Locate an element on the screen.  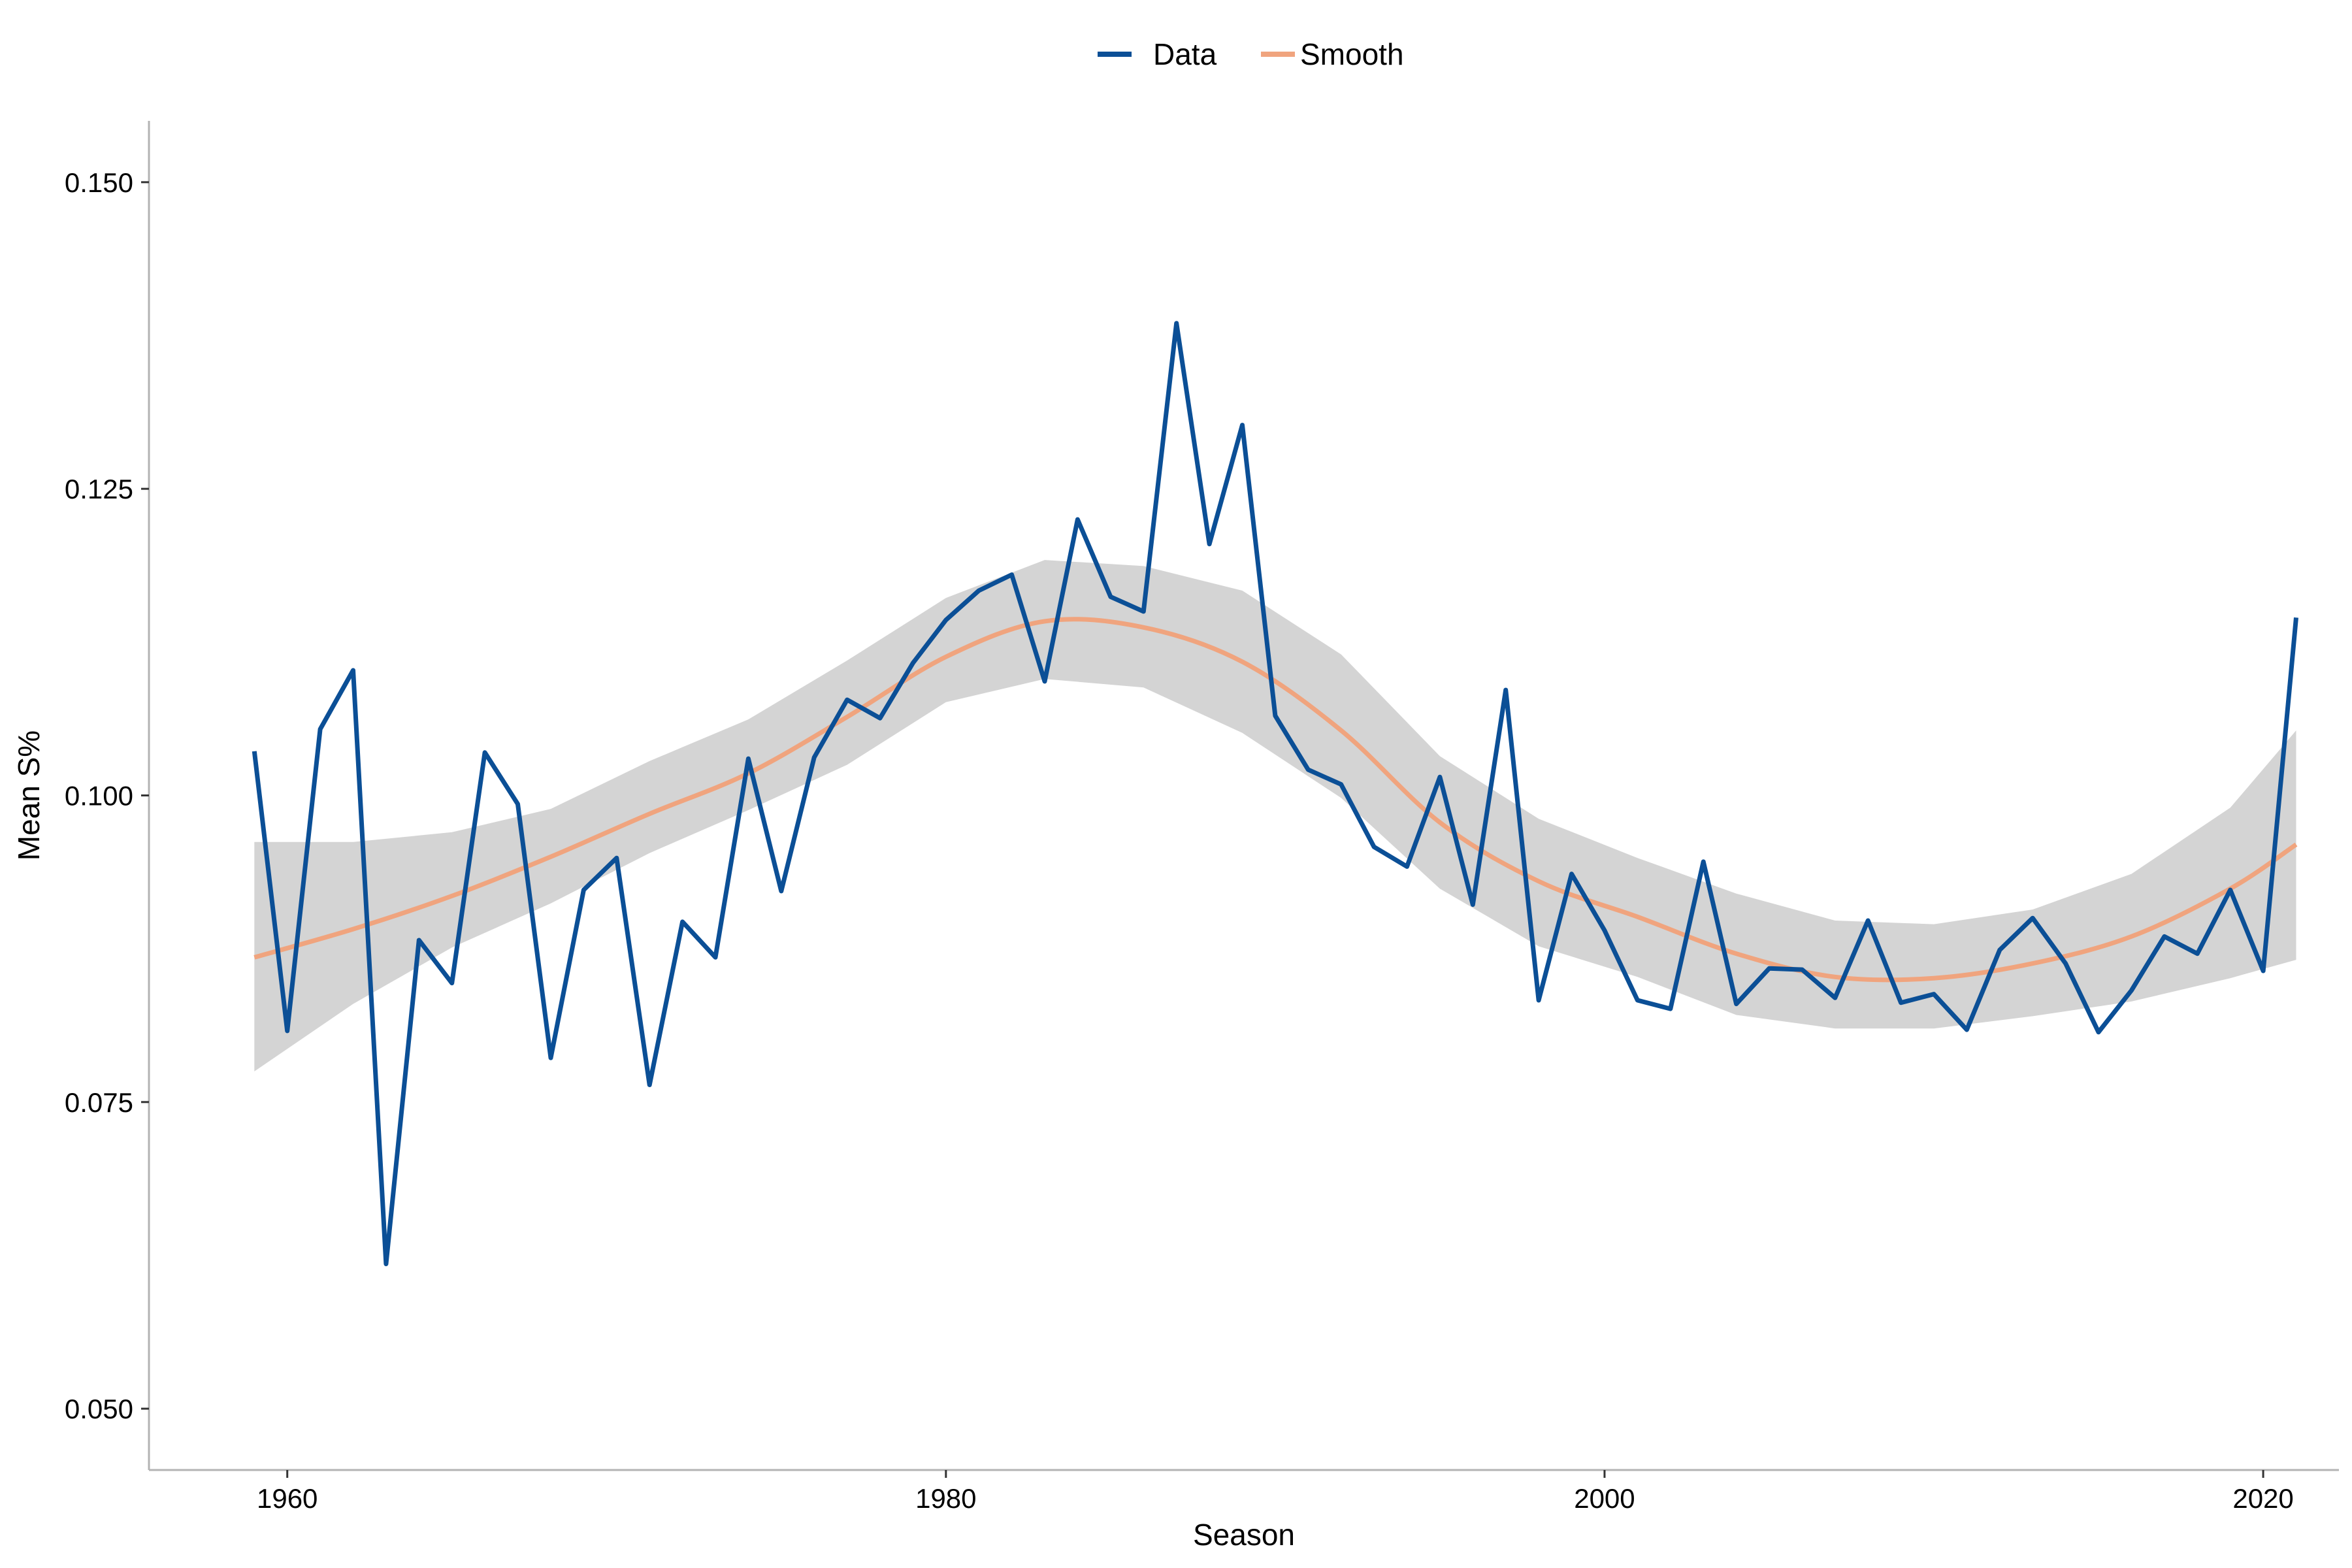
y-tick-label: 0.125 is located at coordinates (99, 489).